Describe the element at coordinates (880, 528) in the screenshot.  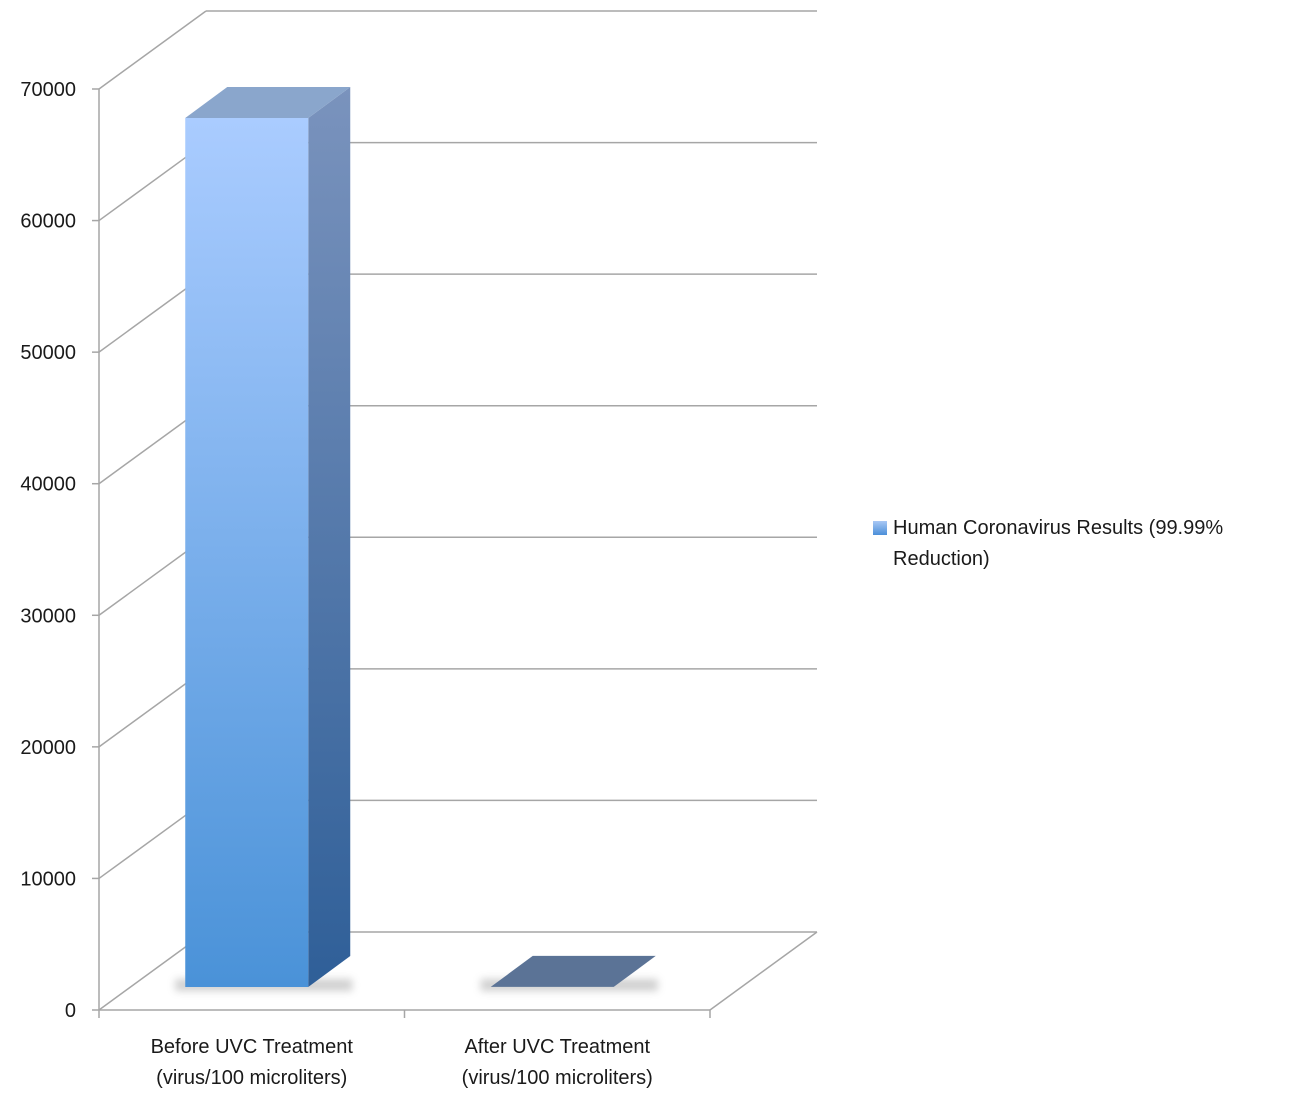
I see `legend-swatch` at that location.